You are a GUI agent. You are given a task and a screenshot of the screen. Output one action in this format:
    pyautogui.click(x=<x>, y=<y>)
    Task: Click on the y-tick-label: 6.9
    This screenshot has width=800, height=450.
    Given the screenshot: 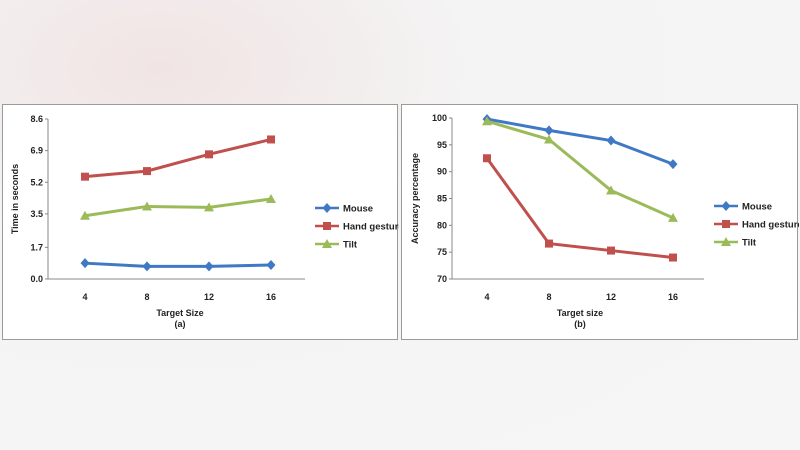 What is the action you would take?
    pyautogui.click(x=36, y=151)
    